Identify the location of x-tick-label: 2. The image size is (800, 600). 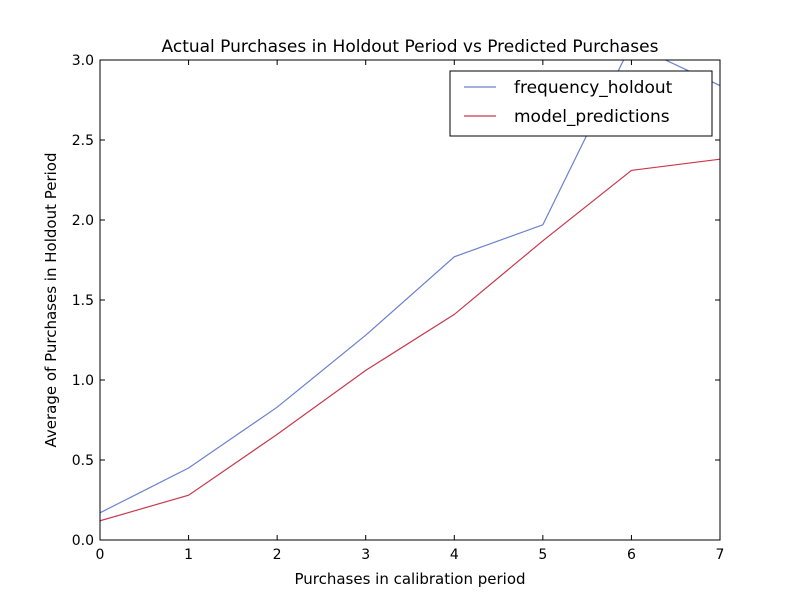
(277, 555).